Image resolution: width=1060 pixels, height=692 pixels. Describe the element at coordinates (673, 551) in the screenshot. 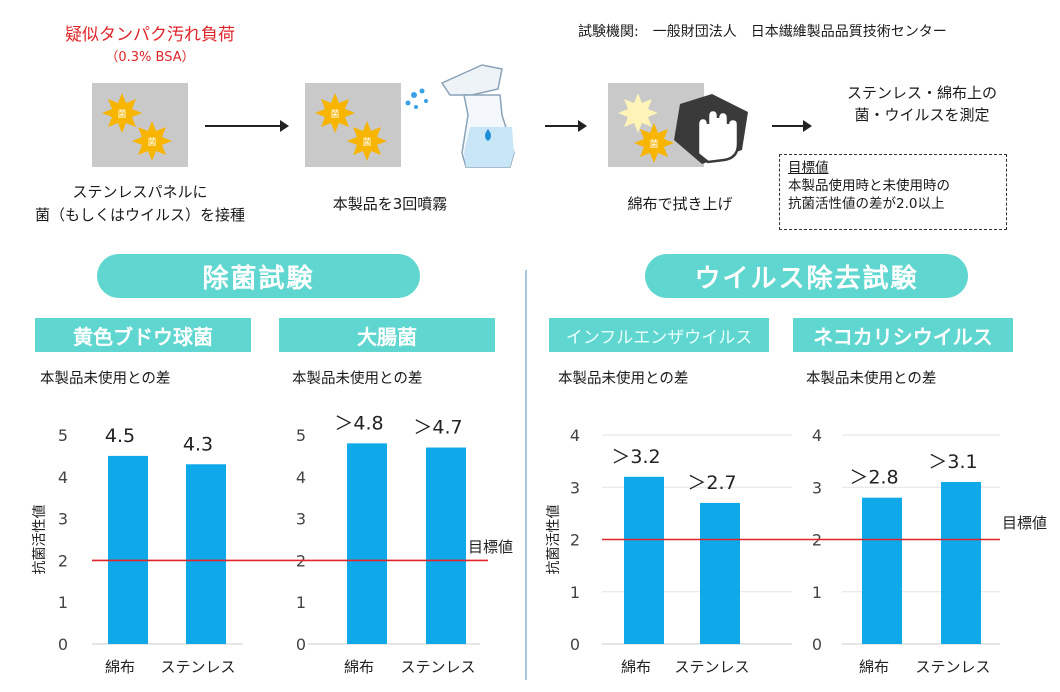

I see `chart-influenza: 0 1 2 3 4 ＞3.2 綿布 ＞2.7 ステンレス 抗菌活性値` at that location.